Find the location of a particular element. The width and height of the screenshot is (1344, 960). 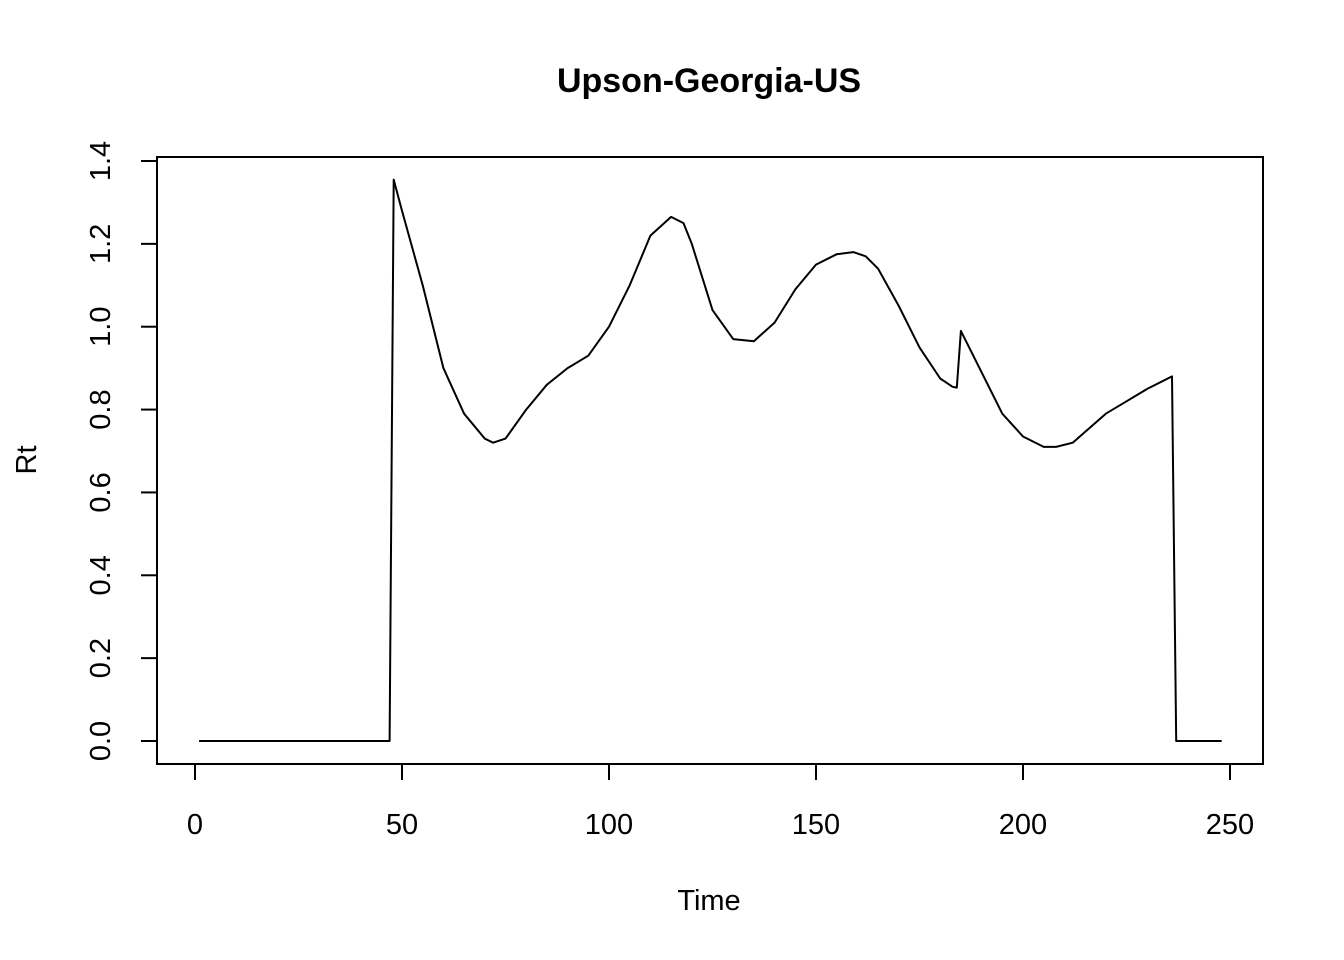

x-tick-label: 0 is located at coordinates (195, 825).